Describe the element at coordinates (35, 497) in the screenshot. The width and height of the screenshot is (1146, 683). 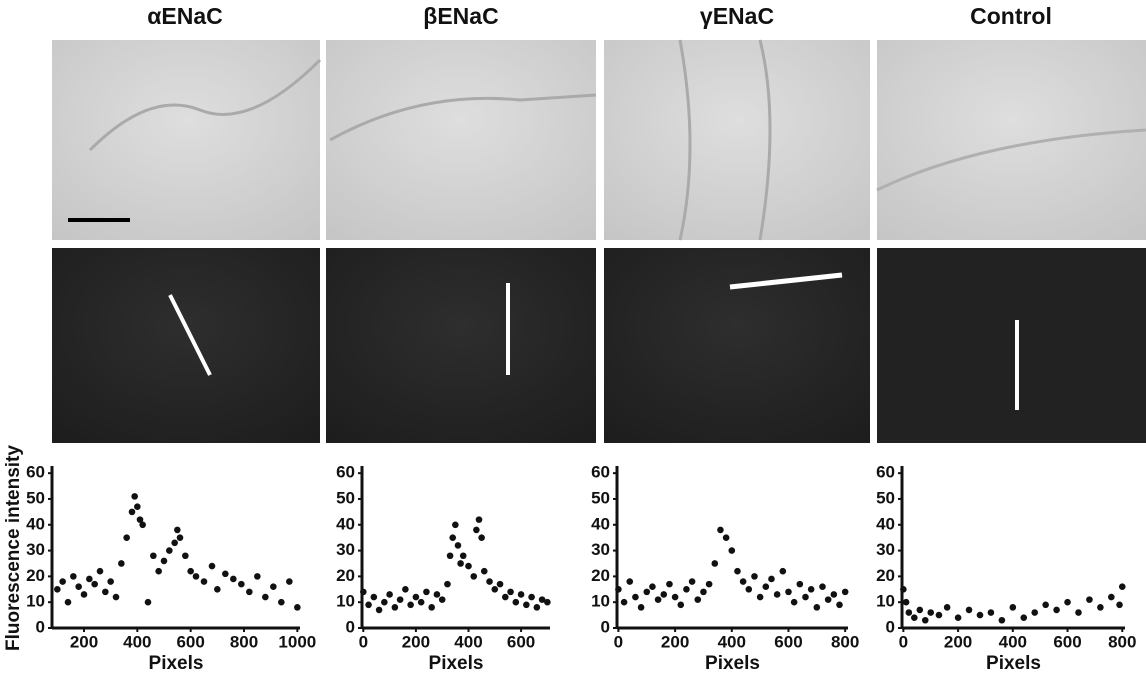
I see `y-tick-label: 50` at that location.